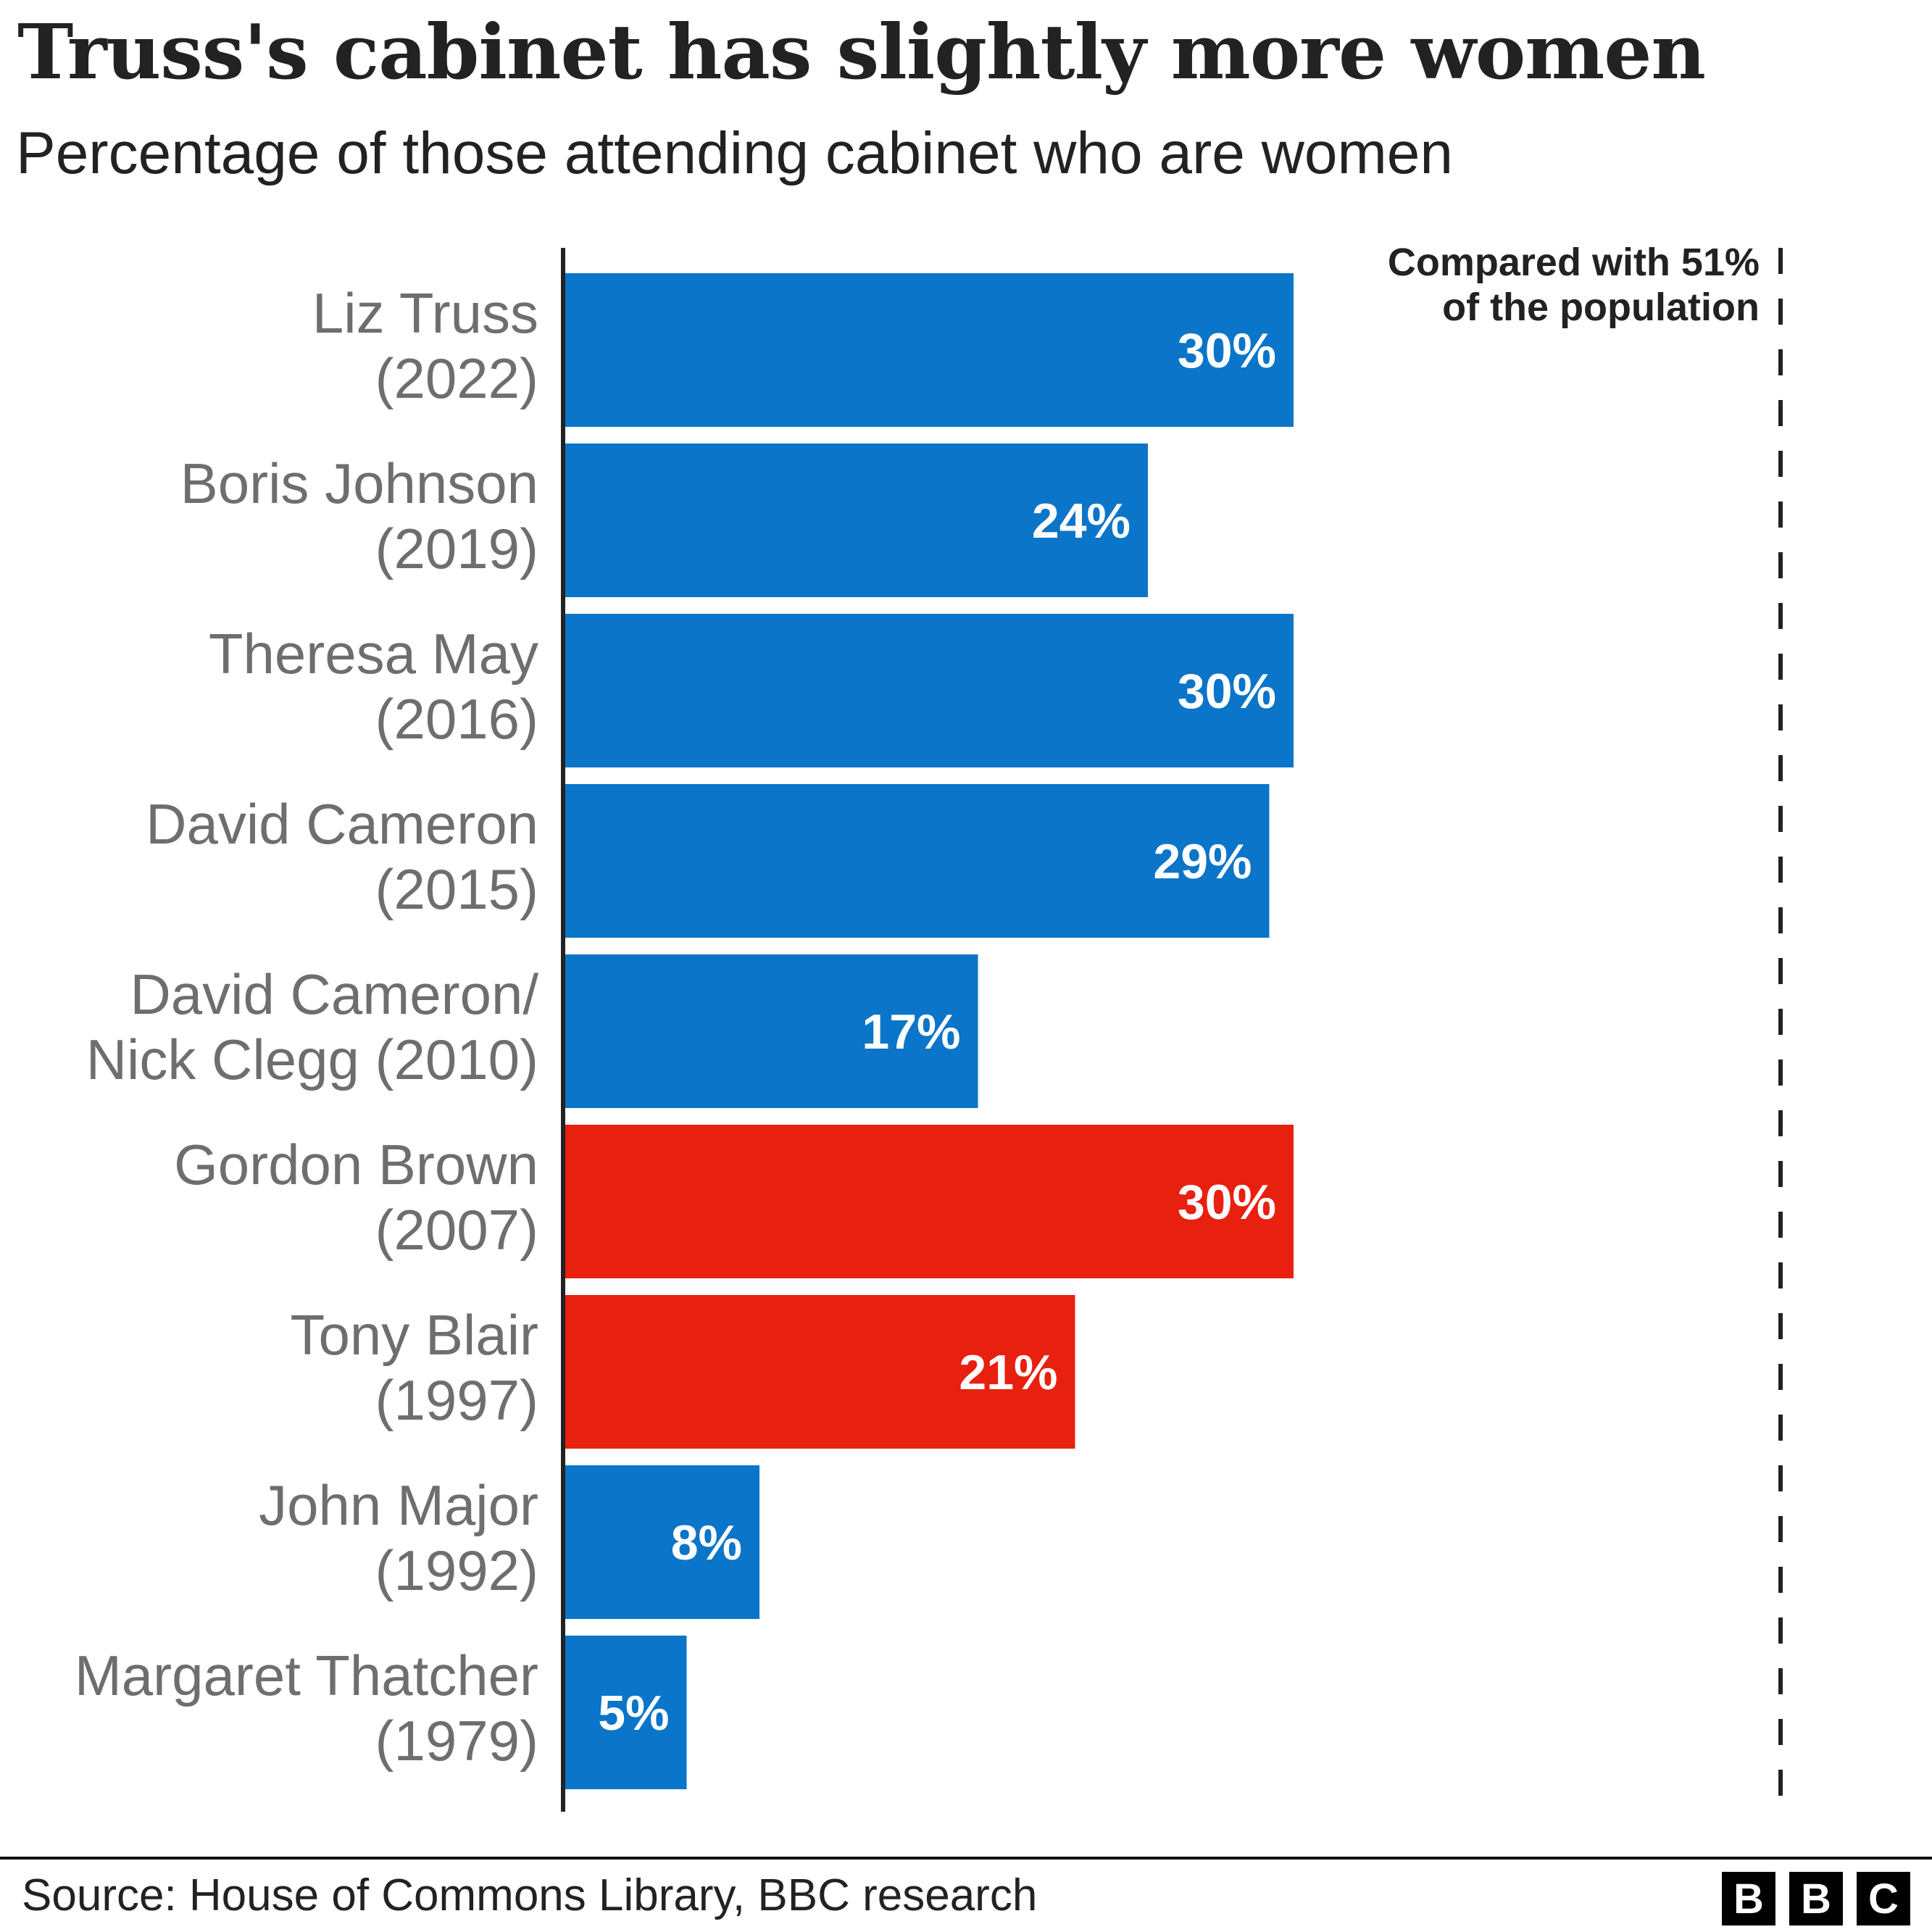 This screenshot has width=1932, height=1932. Describe the element at coordinates (398, 1505) in the screenshot. I see `category-label: John Major` at that location.